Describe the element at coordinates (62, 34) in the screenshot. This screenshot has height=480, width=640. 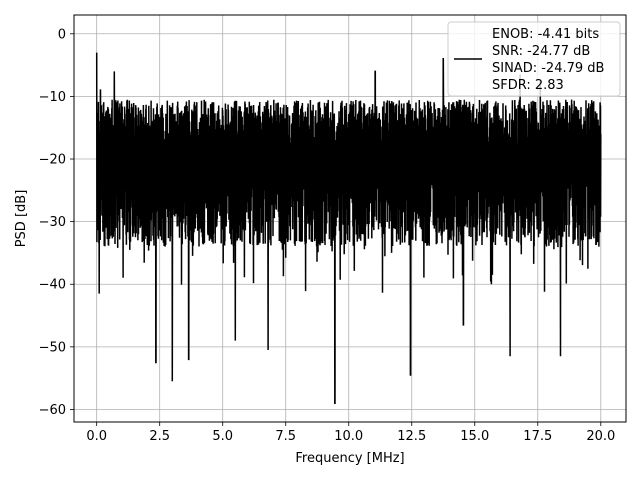
I see `y-tick-label: 0` at that location.